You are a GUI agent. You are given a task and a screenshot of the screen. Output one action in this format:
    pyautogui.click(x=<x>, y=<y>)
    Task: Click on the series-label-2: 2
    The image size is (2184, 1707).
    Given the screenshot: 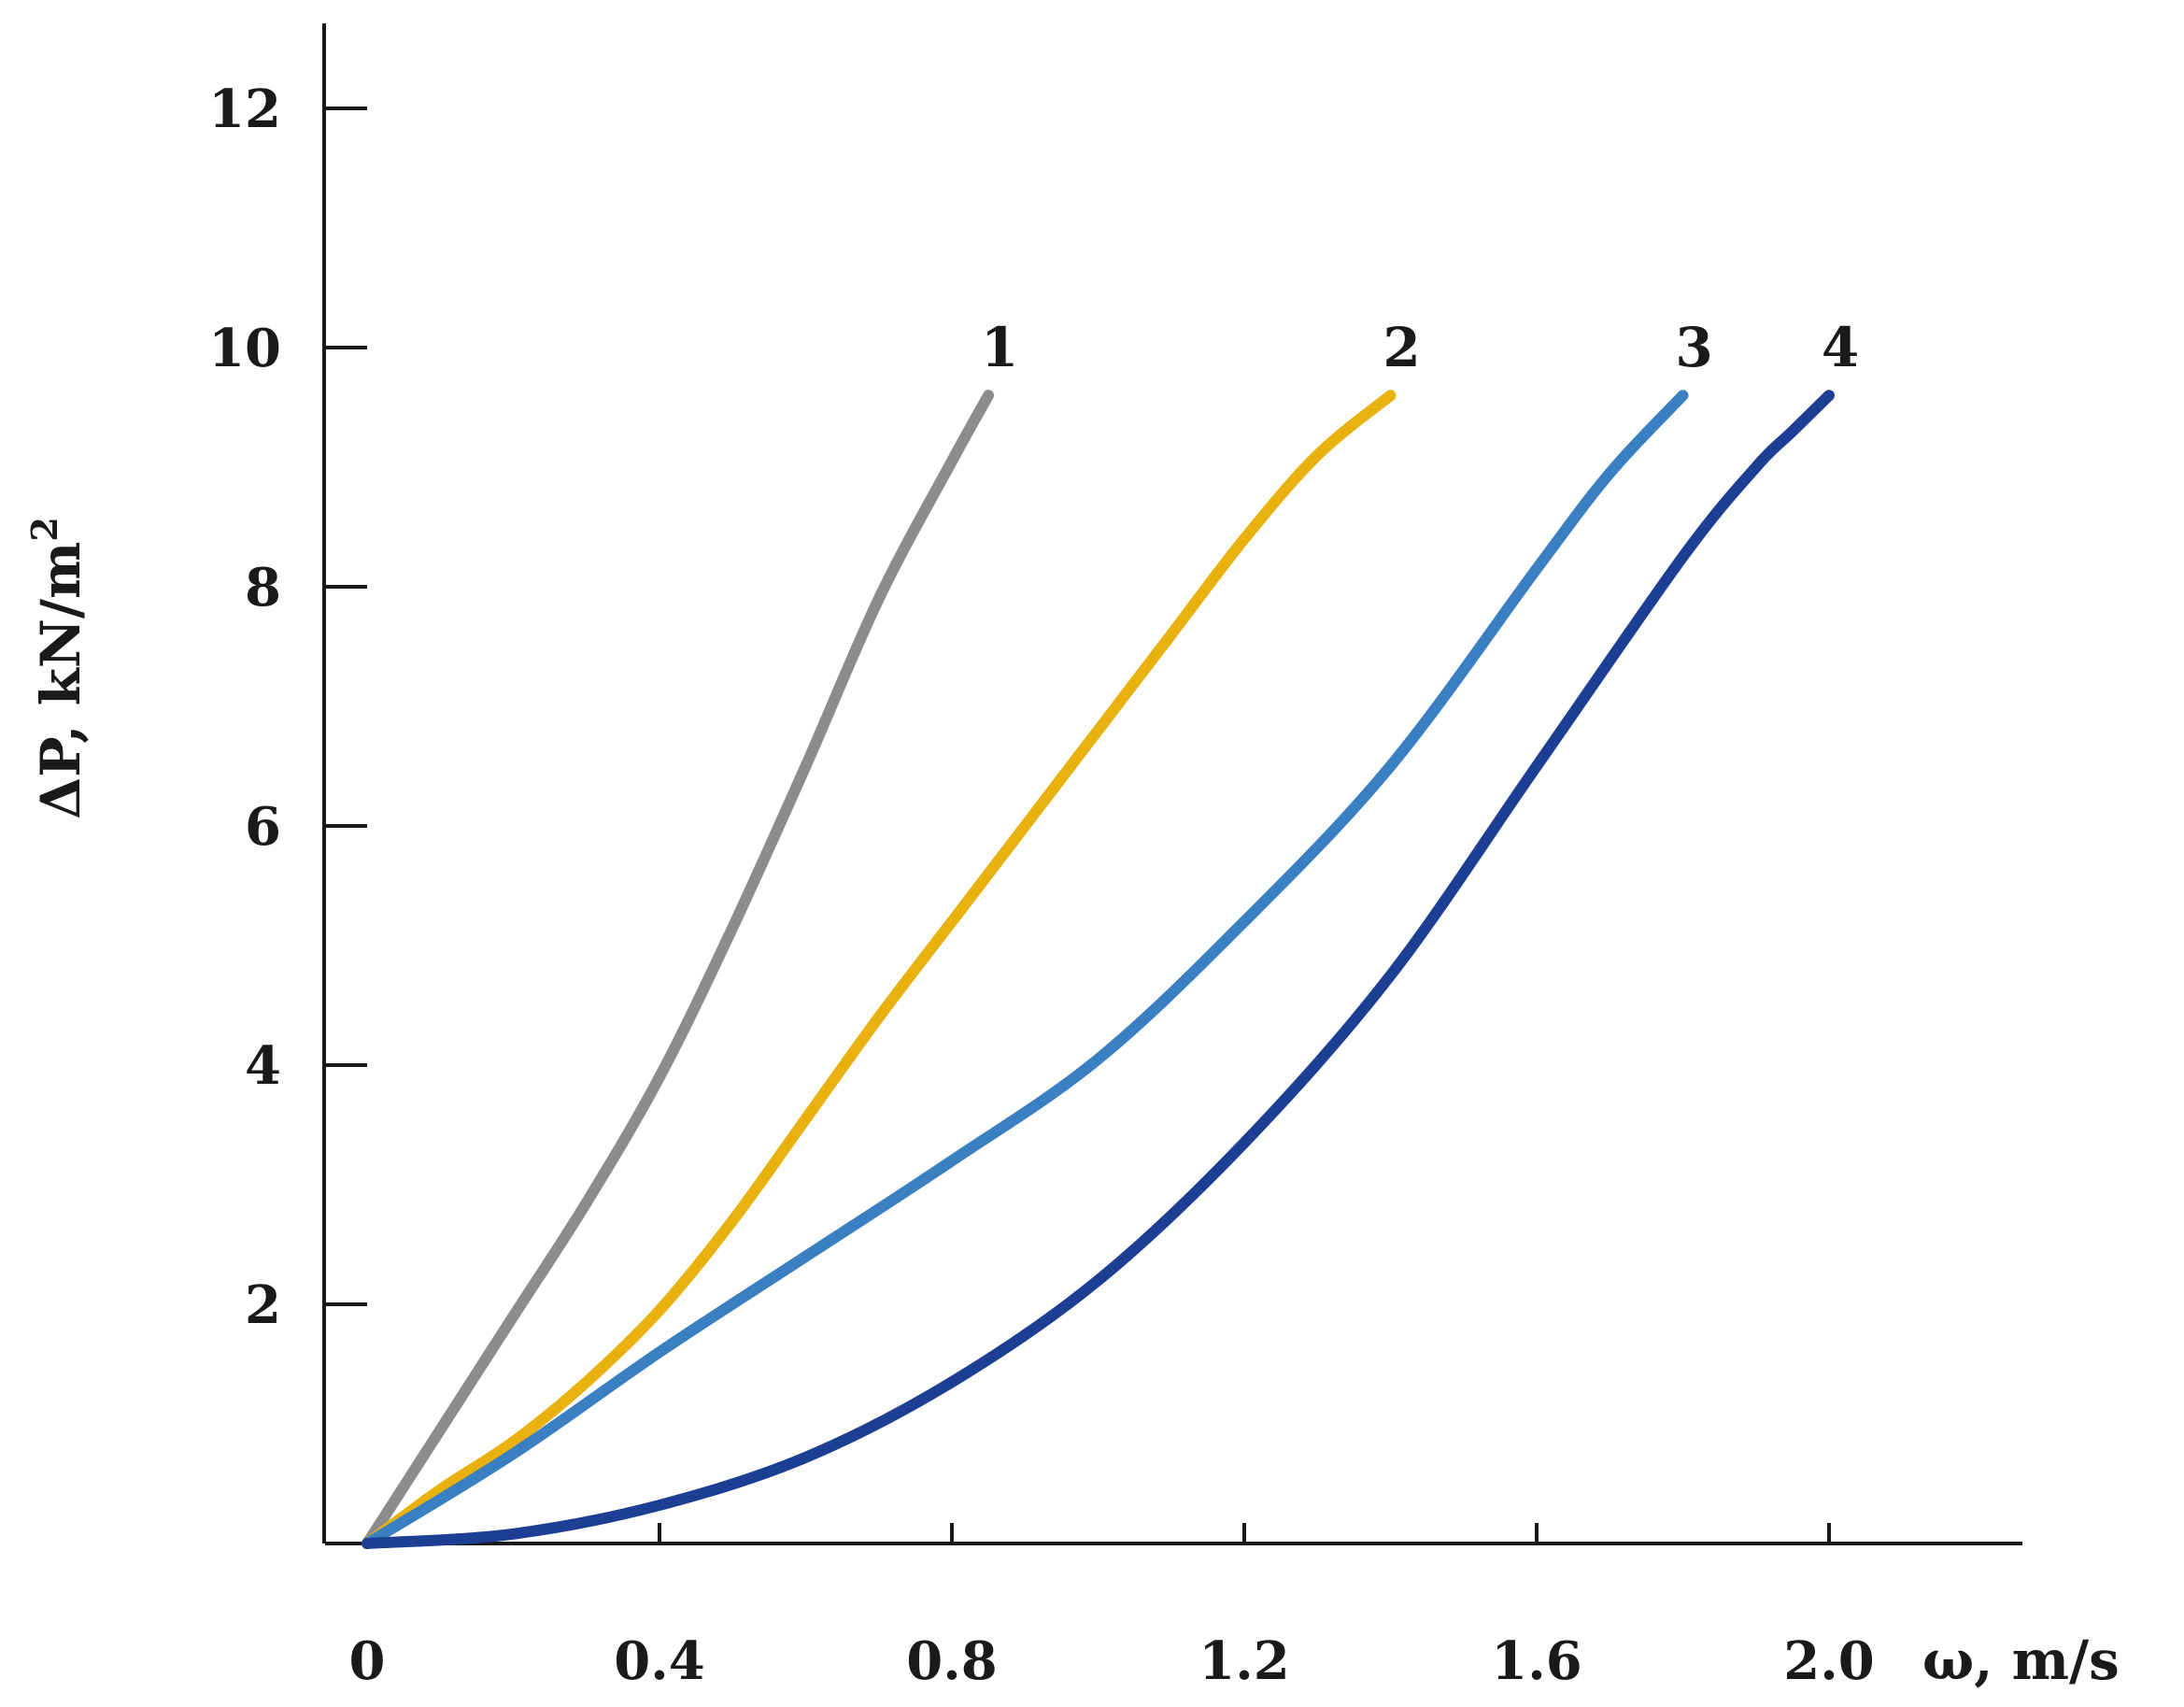 What is the action you would take?
    pyautogui.click(x=1402, y=347)
    